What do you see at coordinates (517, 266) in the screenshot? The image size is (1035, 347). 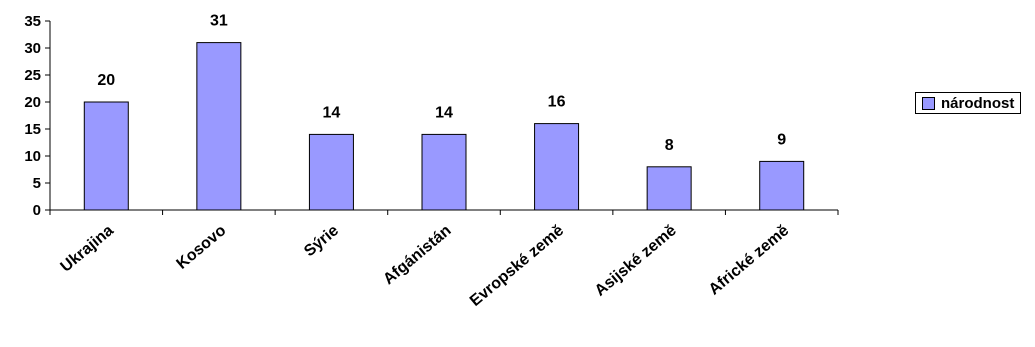 I see `x-tick-label: Evropské země` at bounding box center [517, 266].